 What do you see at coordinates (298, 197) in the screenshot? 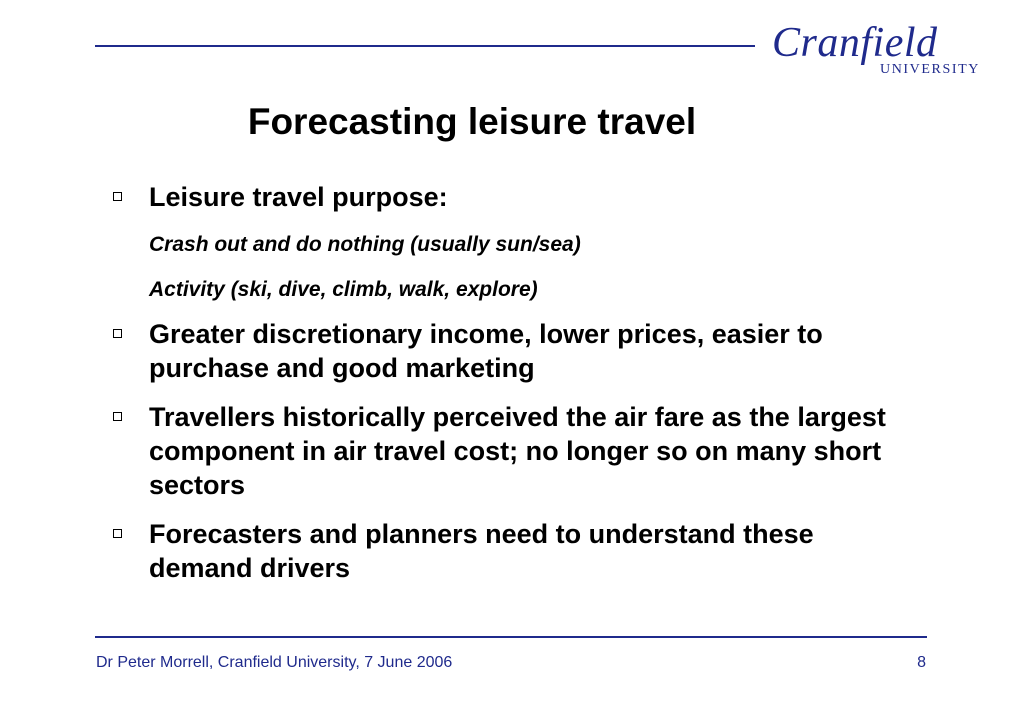
I see `bullet-text: Leisure travel purpose:` at bounding box center [298, 197].